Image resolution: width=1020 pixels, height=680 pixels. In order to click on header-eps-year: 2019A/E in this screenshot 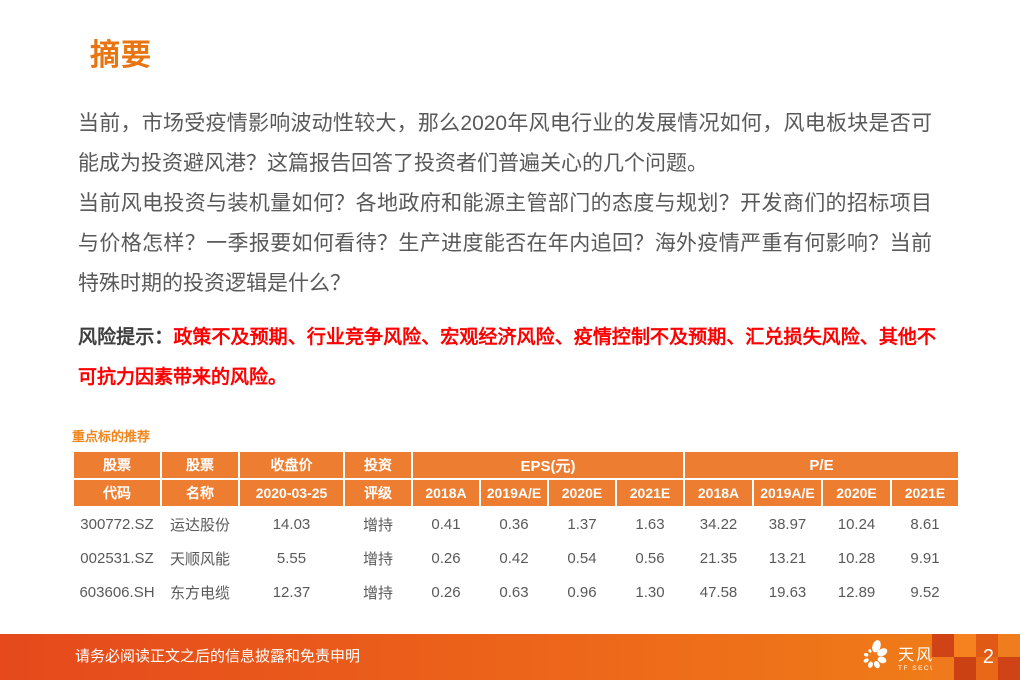, I will do `click(514, 493)`.